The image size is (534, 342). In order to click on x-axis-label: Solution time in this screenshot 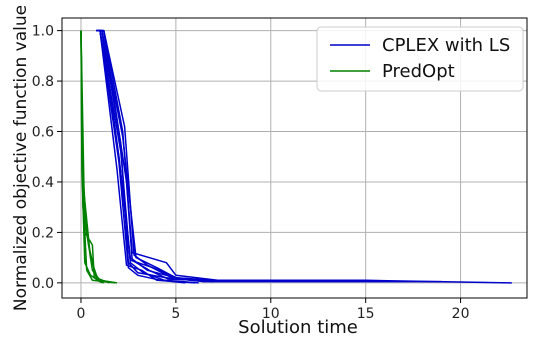, I will do `click(298, 327)`.